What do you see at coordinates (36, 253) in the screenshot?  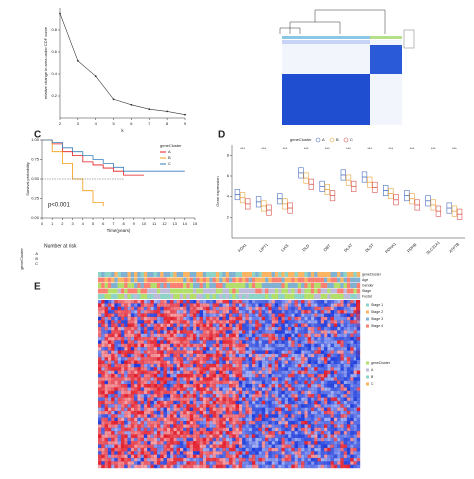 I see `risk-row-label: A` at bounding box center [36, 253].